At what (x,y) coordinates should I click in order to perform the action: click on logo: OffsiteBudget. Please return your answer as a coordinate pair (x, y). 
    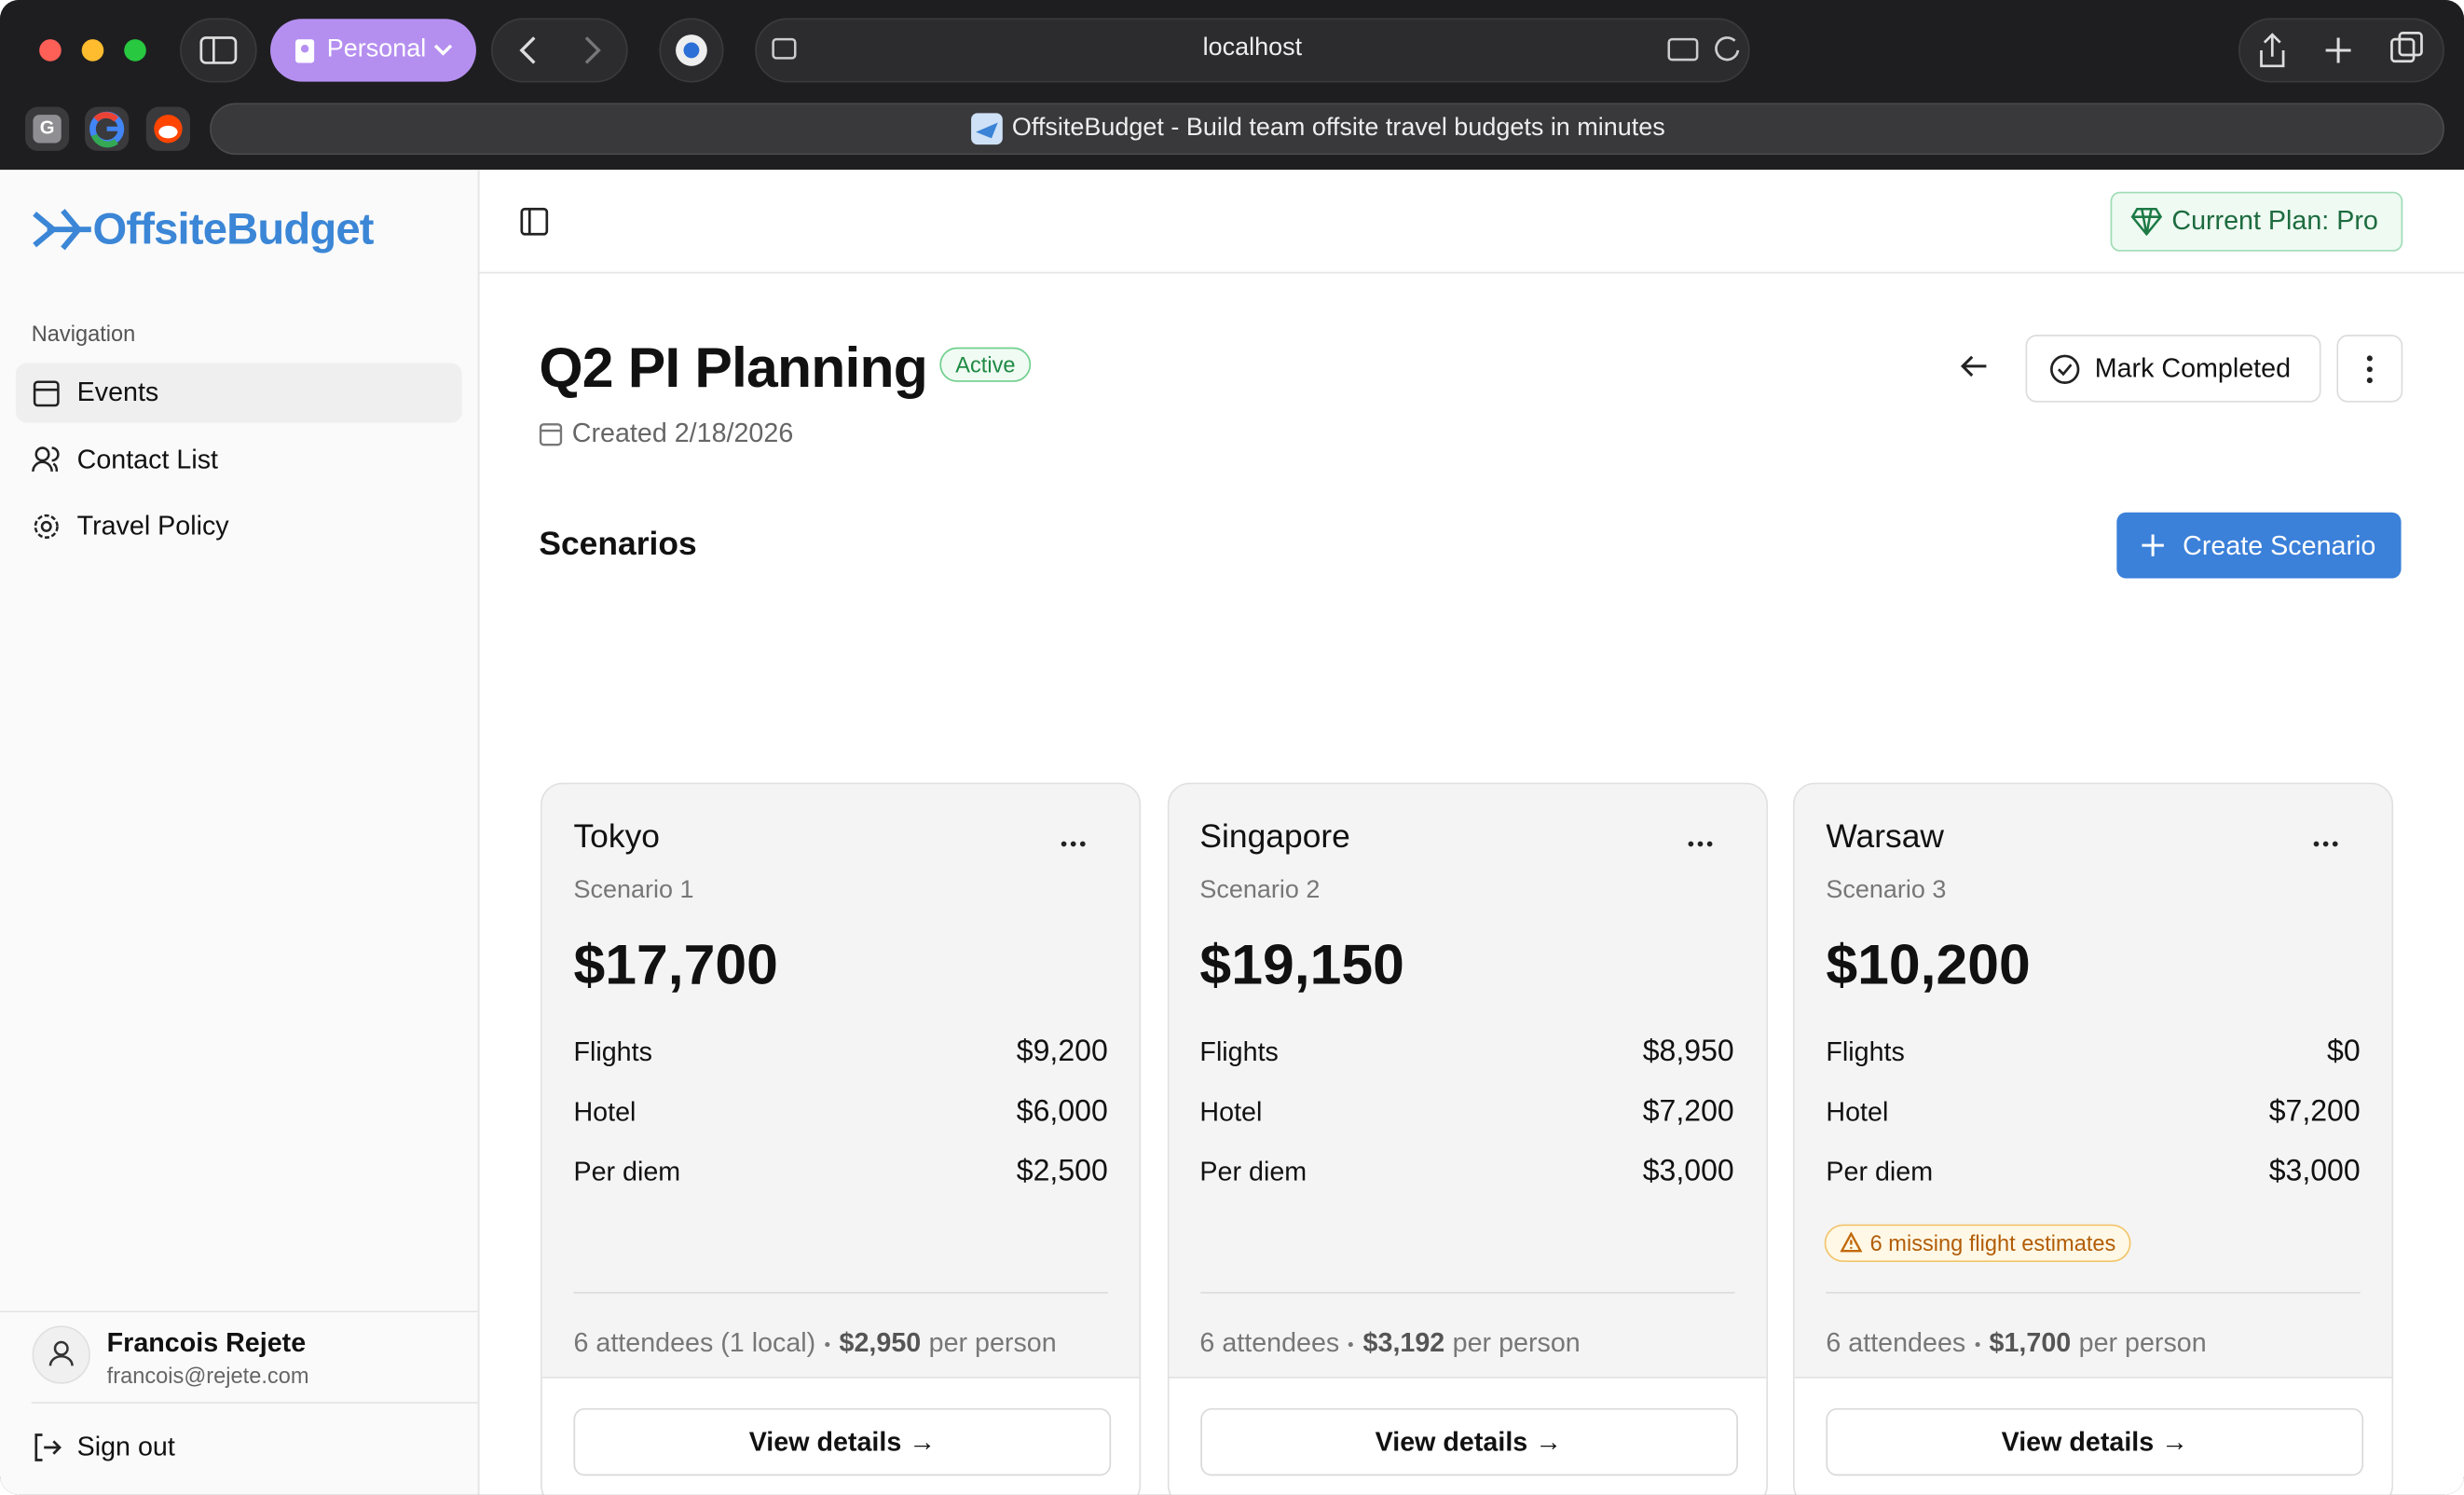
    Looking at the image, I should click on (233, 229).